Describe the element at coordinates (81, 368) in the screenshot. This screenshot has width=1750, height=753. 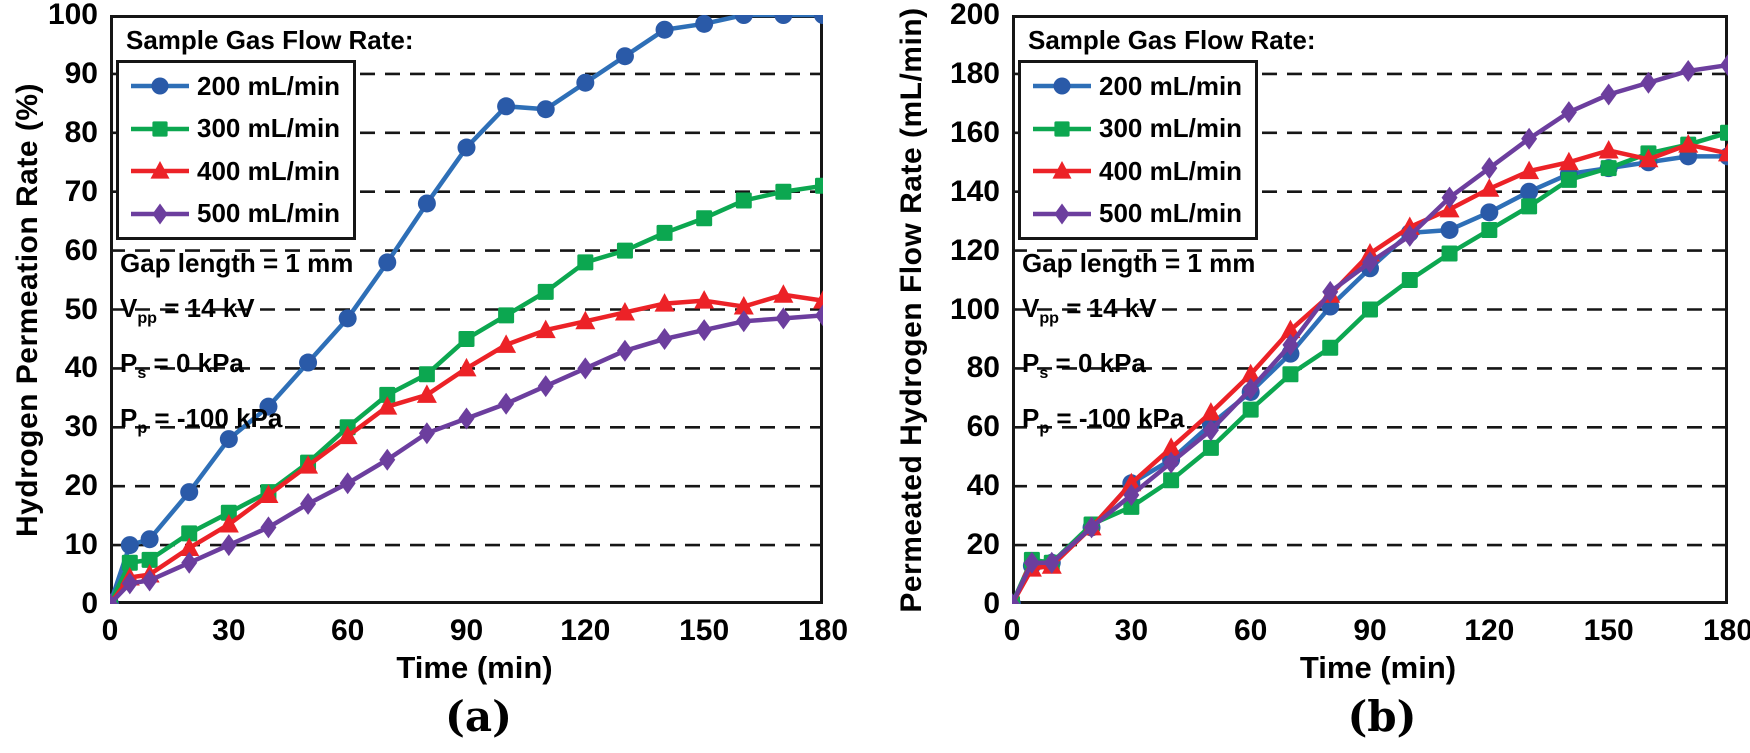
I see `y-tick-label: 40` at that location.